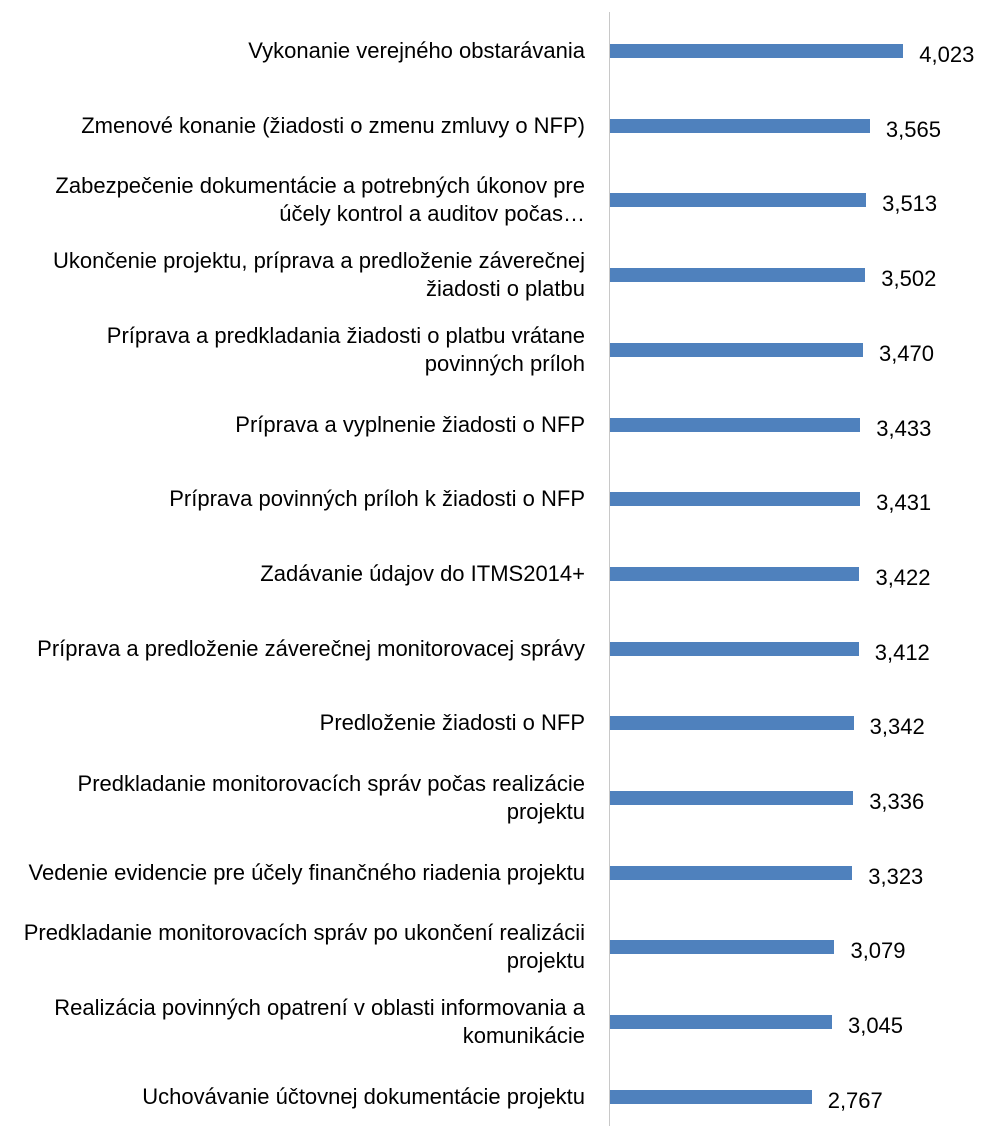  What do you see at coordinates (913, 129) in the screenshot?
I see `value-label: 3,565` at bounding box center [913, 129].